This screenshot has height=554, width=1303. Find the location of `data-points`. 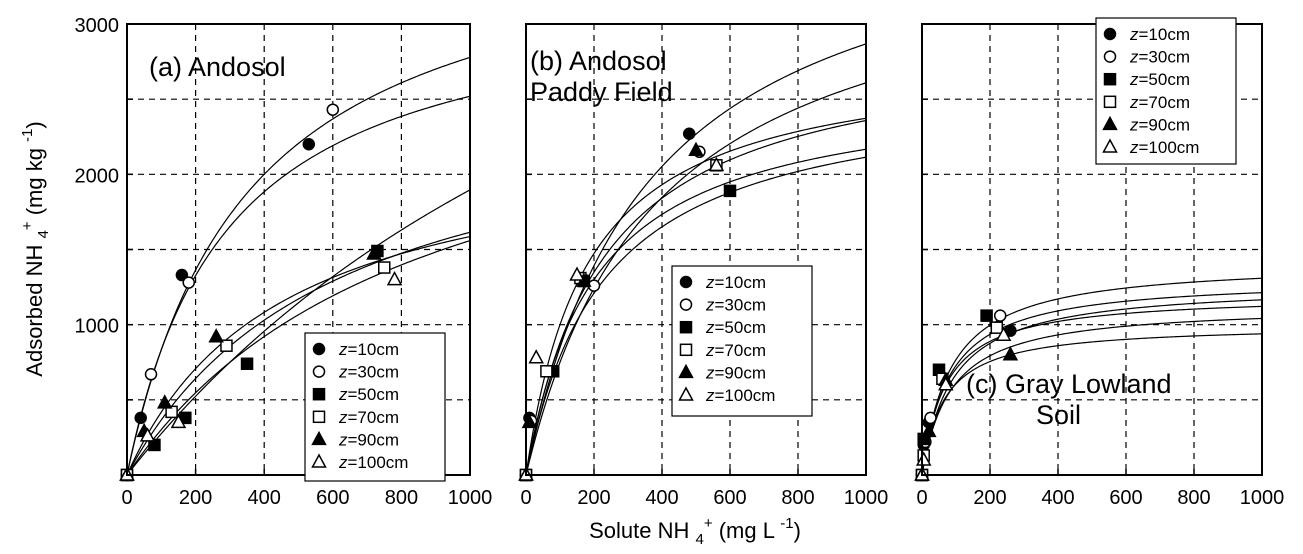

data-points is located at coordinates (627, 304).